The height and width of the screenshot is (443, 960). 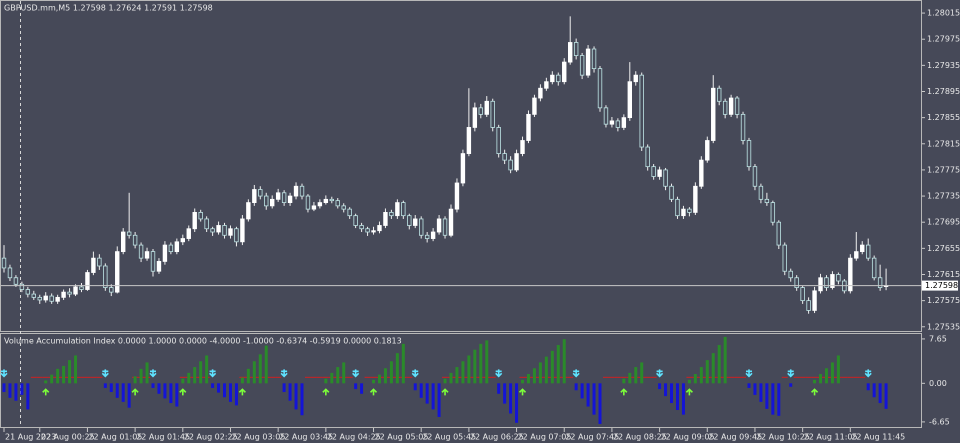 What do you see at coordinates (938, 383) in the screenshot?
I see `y-tick-label: 0.00` at bounding box center [938, 383].